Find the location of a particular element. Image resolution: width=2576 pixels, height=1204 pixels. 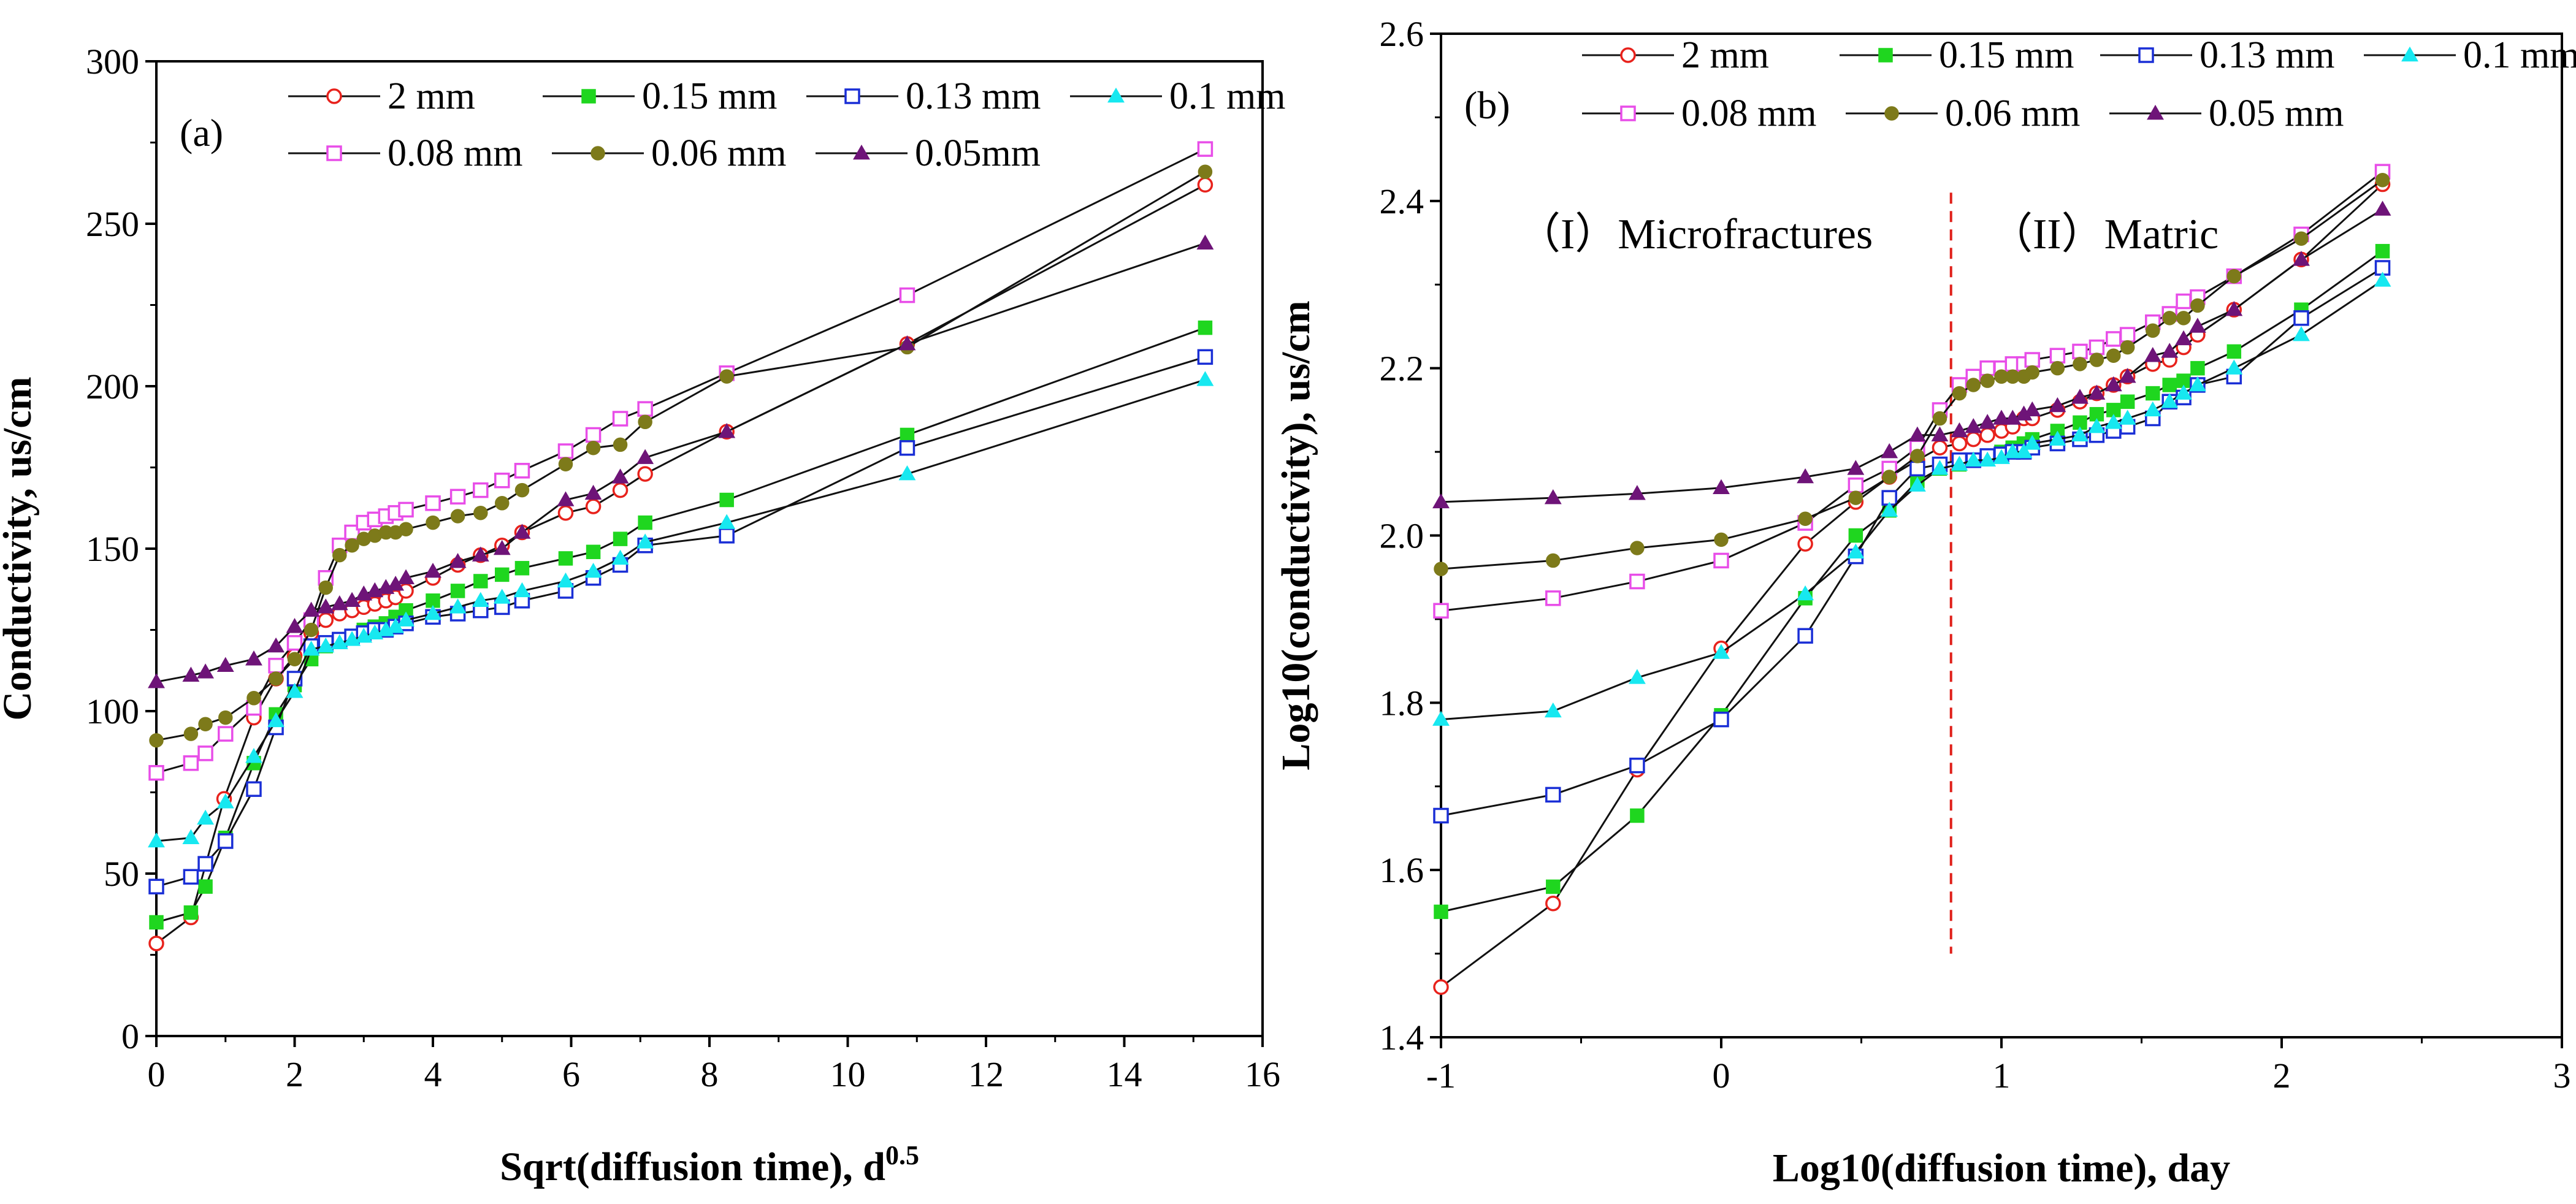

y-tick-label: 50 is located at coordinates (121, 874).